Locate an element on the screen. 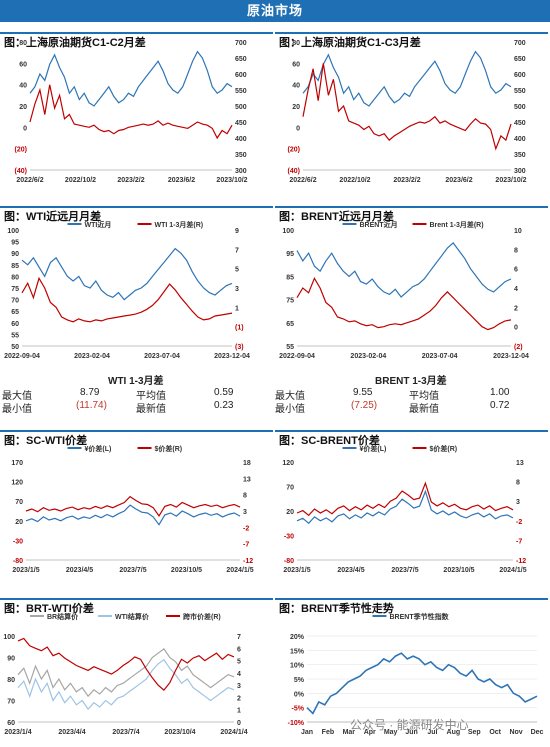 This screenshot has height=747, width=550. x-tick-label: Oct is located at coordinates (495, 732).